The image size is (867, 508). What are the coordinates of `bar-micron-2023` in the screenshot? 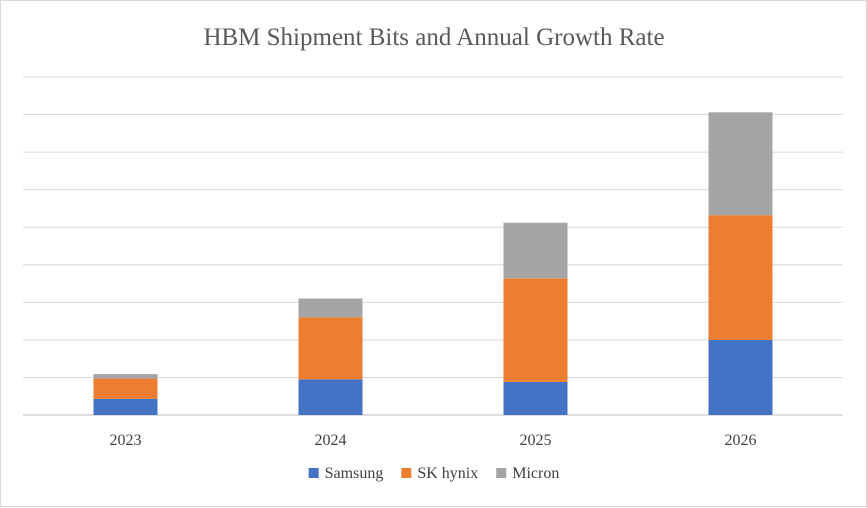 It's located at (125, 376).